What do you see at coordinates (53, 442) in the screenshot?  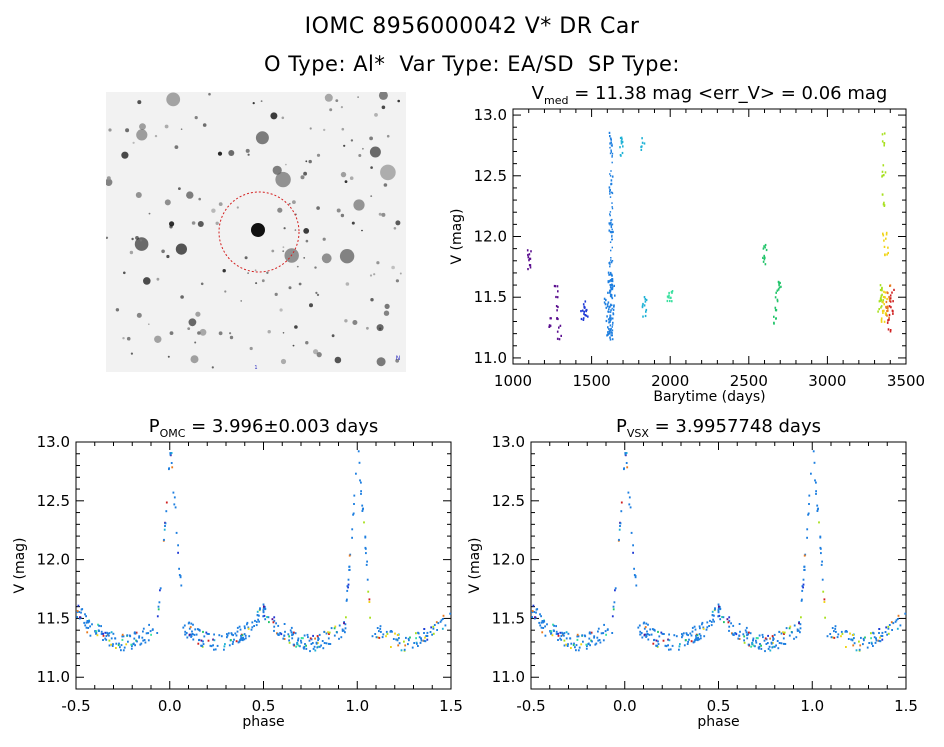 I see `y-tick-label: 13.0` at bounding box center [53, 442].